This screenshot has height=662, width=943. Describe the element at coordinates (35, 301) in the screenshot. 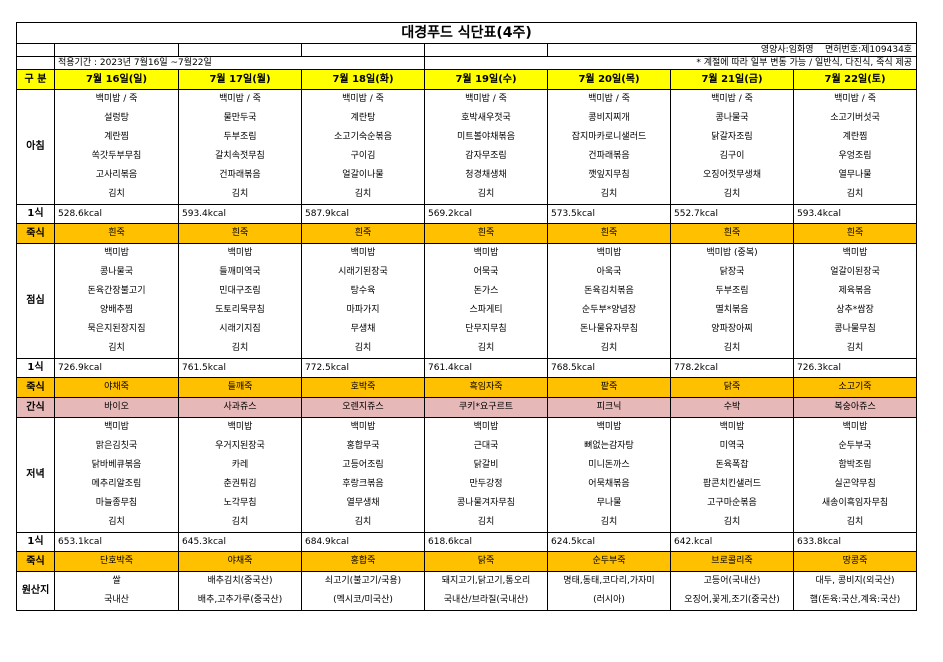

I see `meal-label-lunch: 점심` at that location.